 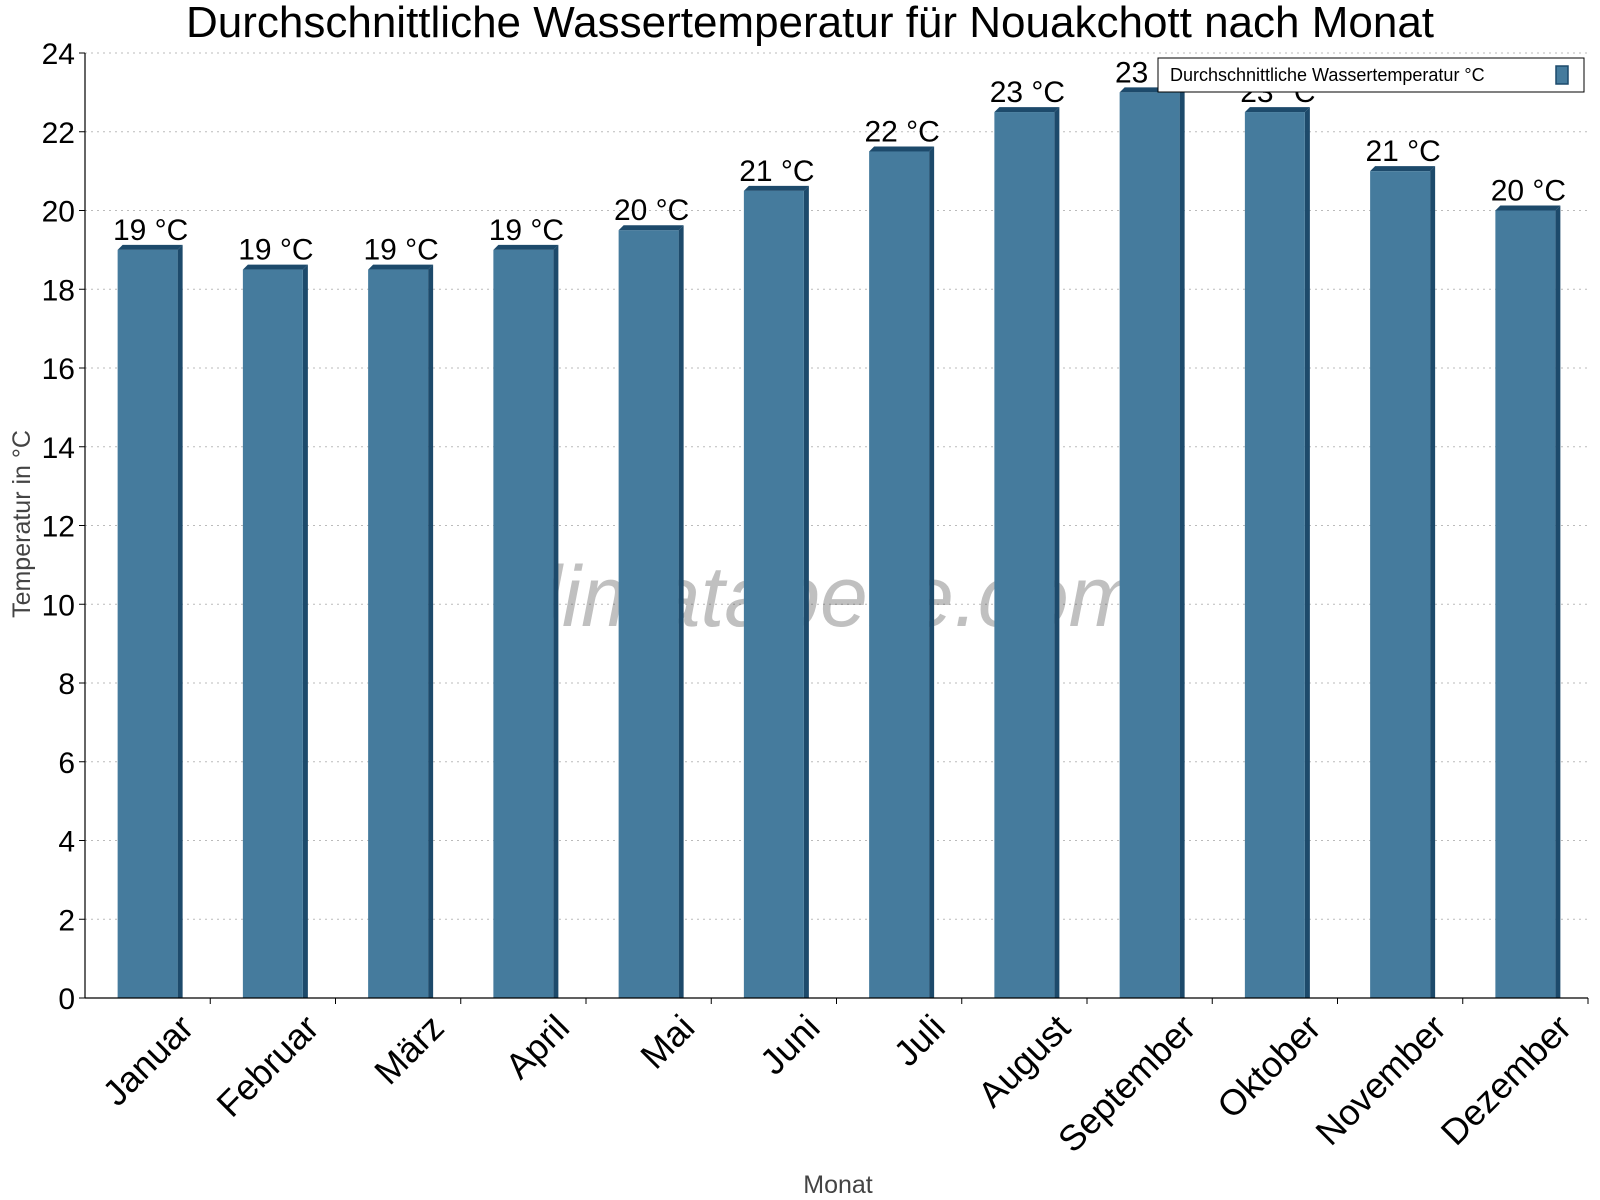 What do you see at coordinates (409, 1050) in the screenshot?
I see `x-tick-label: März` at bounding box center [409, 1050].